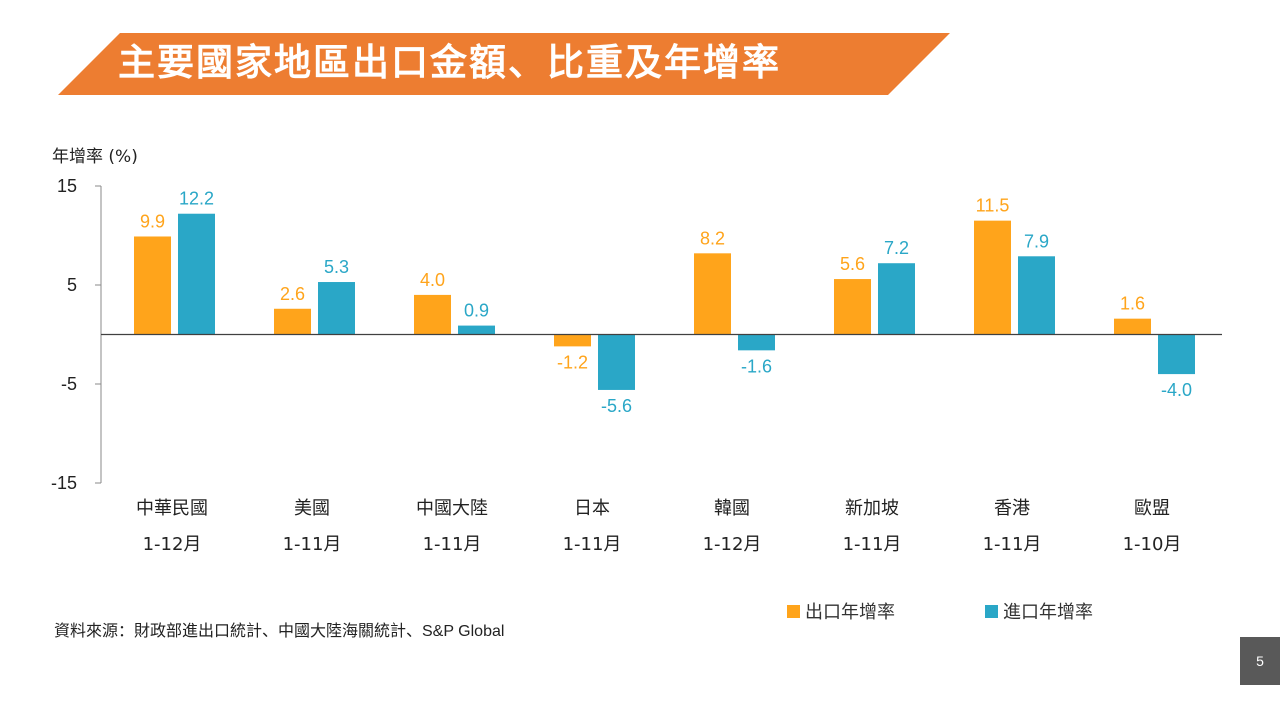  What do you see at coordinates (292, 294) in the screenshot?
I see `export-data-label: 2.6` at bounding box center [292, 294].